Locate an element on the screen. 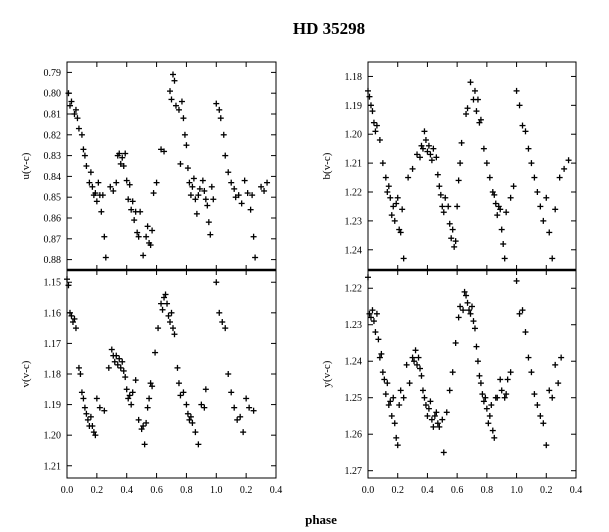  y-tick-label-u: 0.85 is located at coordinates (53, 198).